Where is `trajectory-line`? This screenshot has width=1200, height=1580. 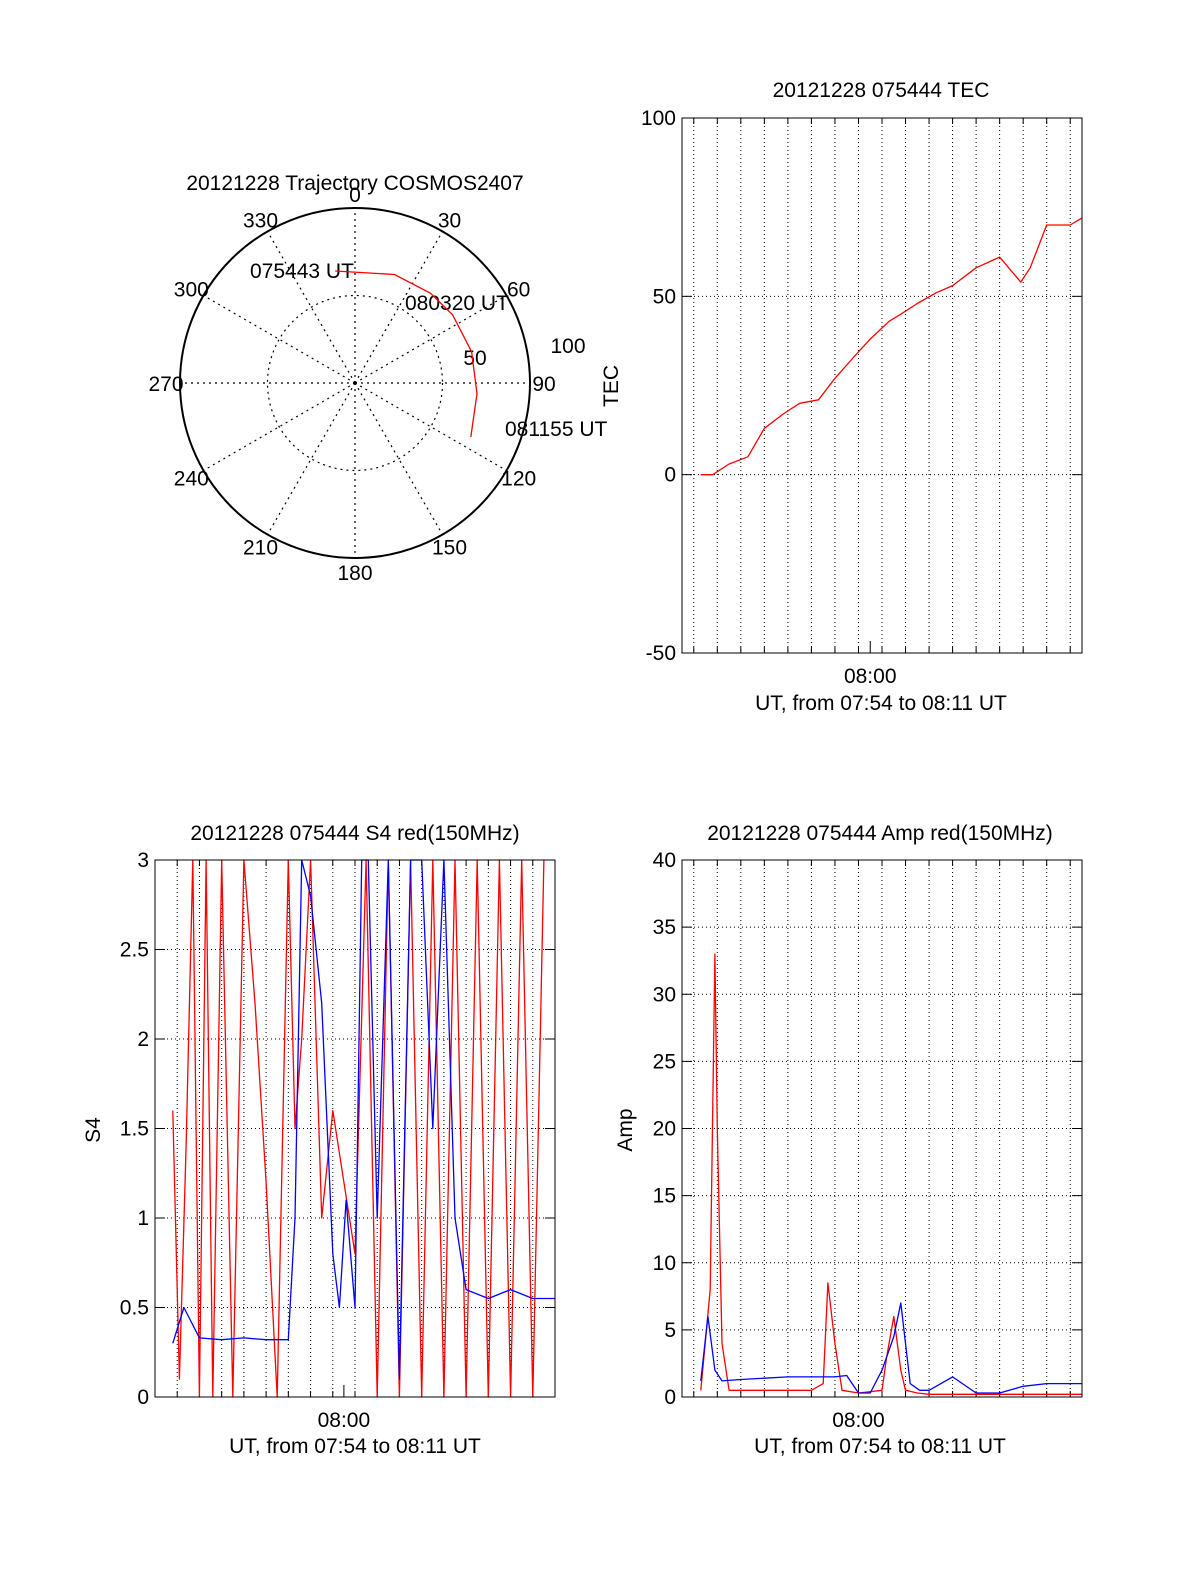
trajectory-line is located at coordinates (406, 354).